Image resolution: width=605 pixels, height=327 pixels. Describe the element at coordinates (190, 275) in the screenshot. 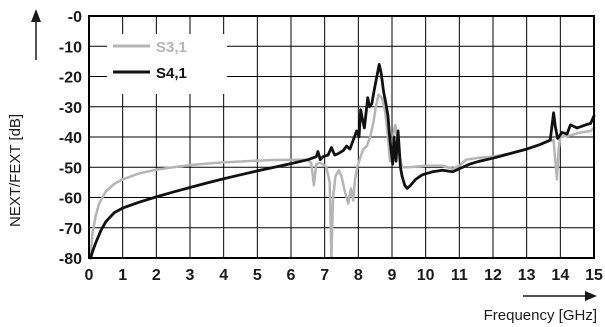

I see `x-tick-label: 3` at that location.